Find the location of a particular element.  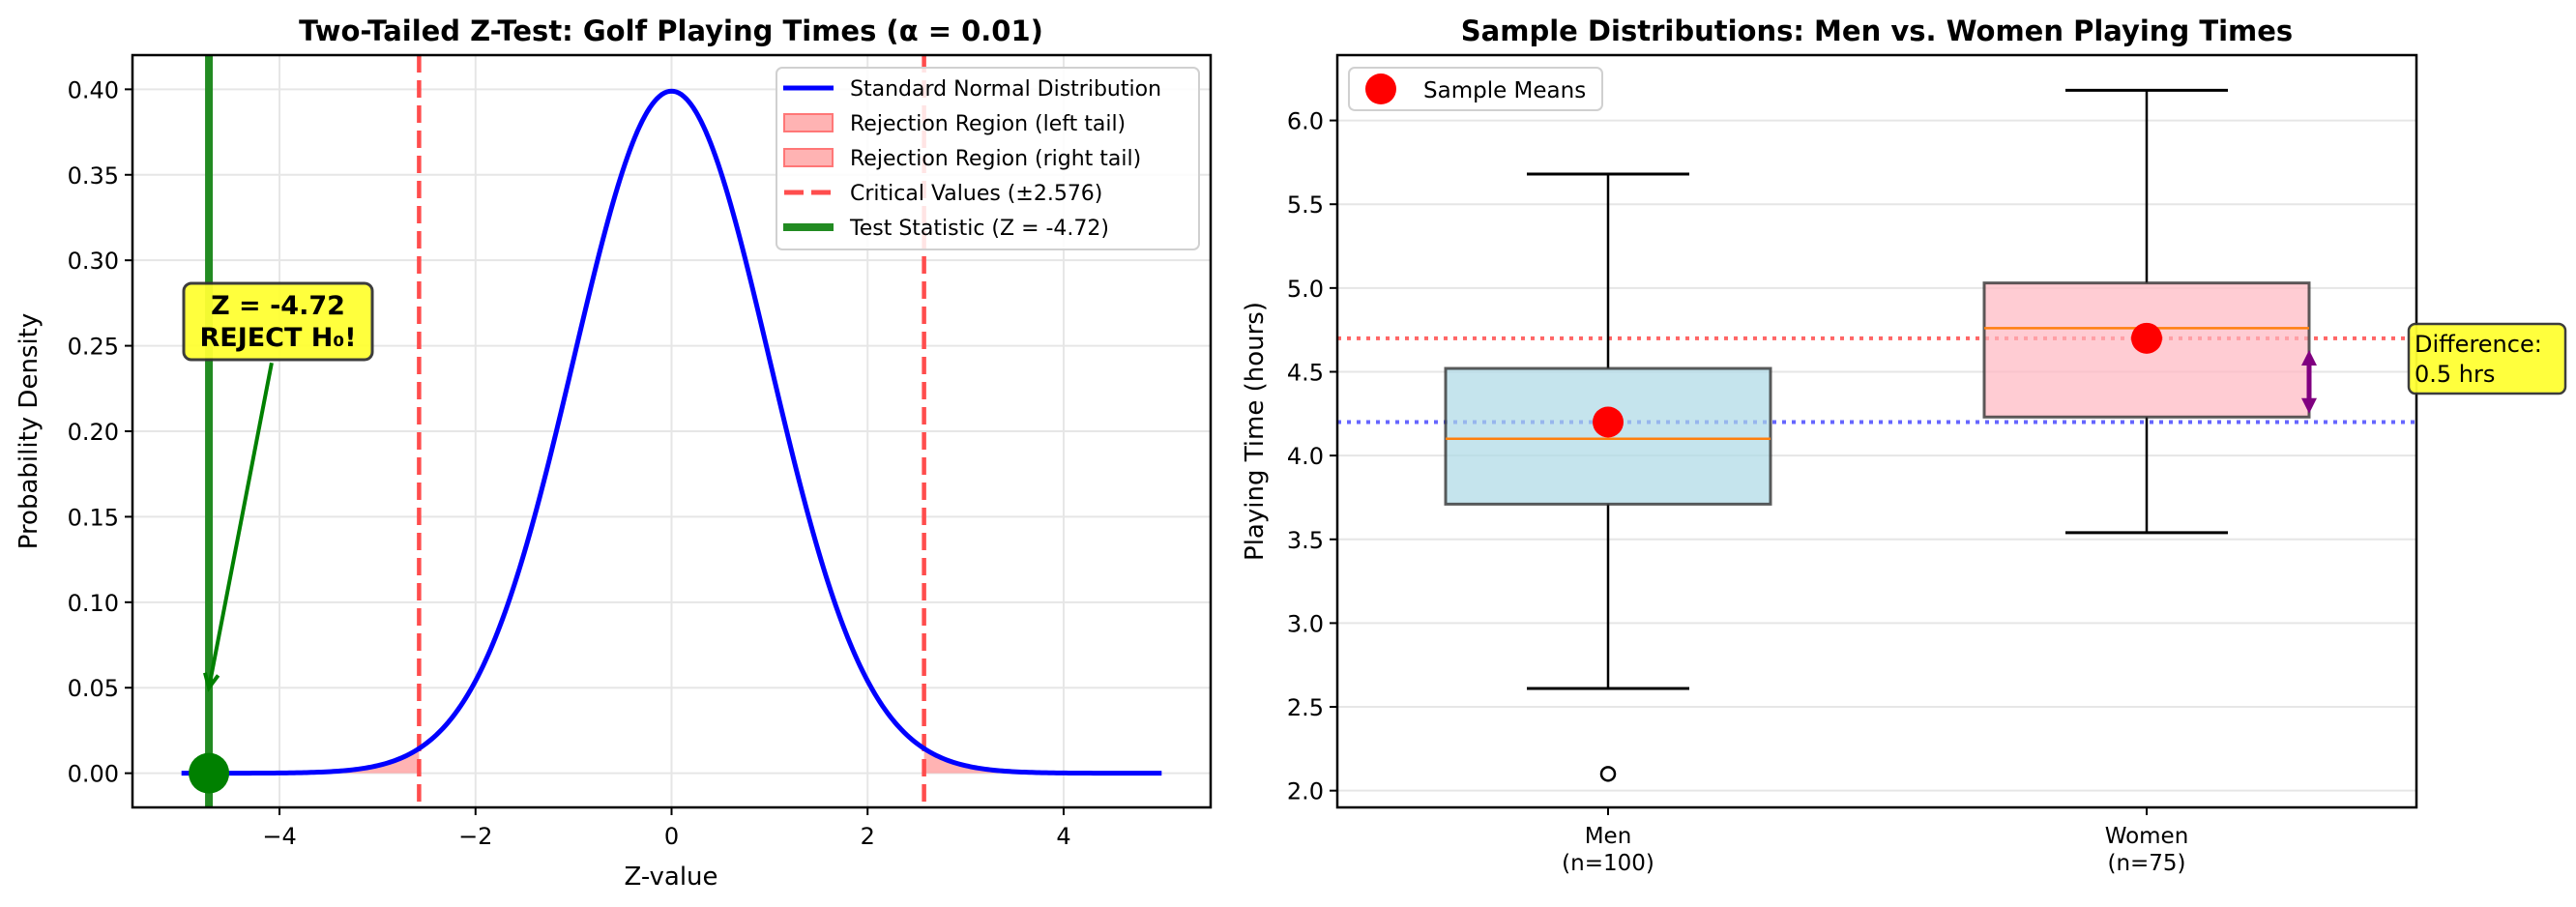

reject-annotation-box is located at coordinates (278, 321).